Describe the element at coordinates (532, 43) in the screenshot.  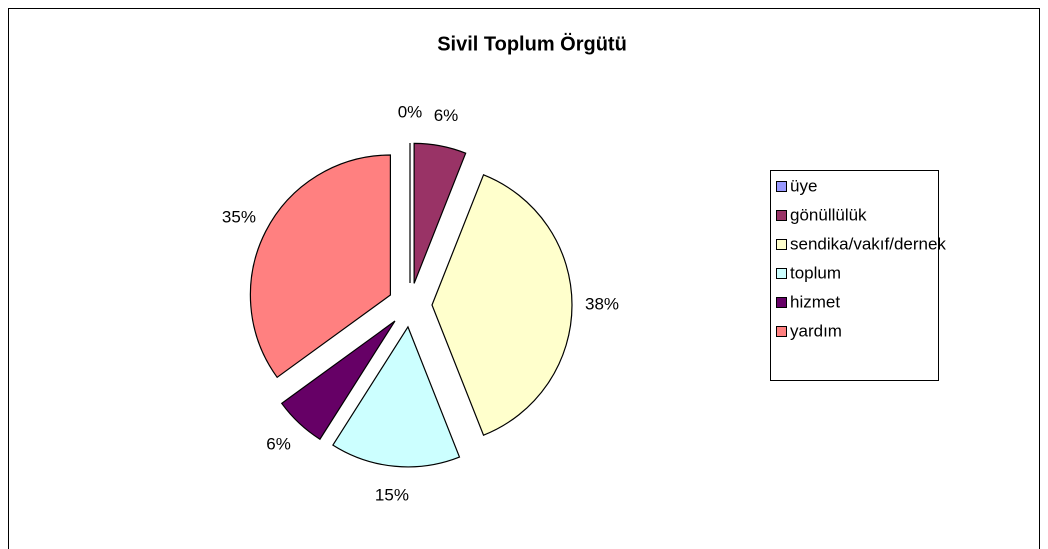
I see `chart-title: Sivil Toplum Örgütü` at that location.